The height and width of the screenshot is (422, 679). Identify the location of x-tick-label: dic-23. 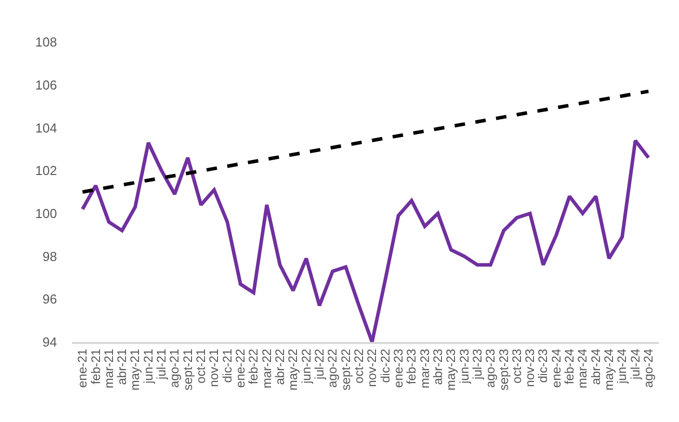
(543, 365).